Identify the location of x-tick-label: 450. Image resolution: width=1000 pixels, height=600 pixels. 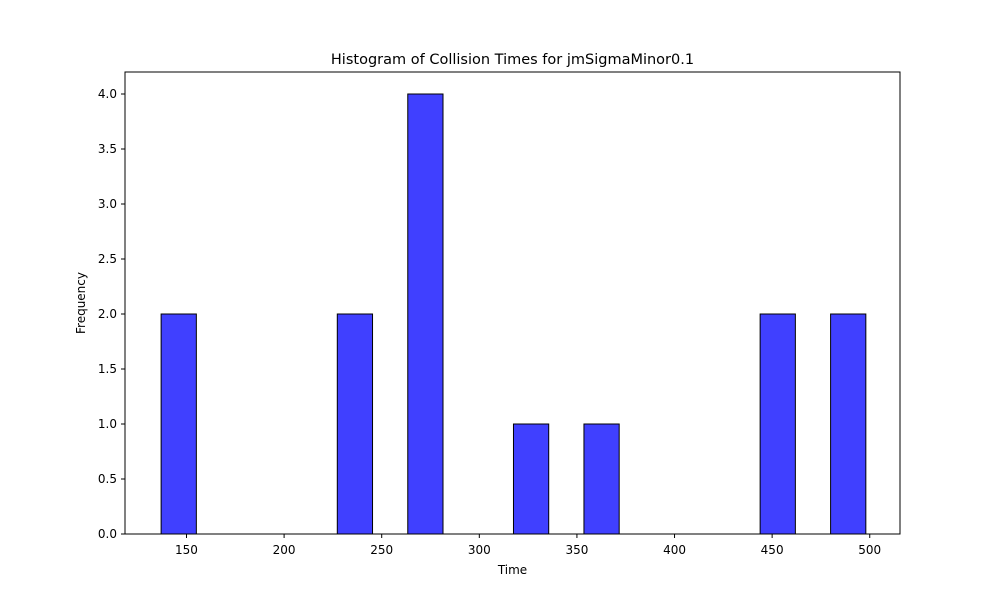
(772, 550).